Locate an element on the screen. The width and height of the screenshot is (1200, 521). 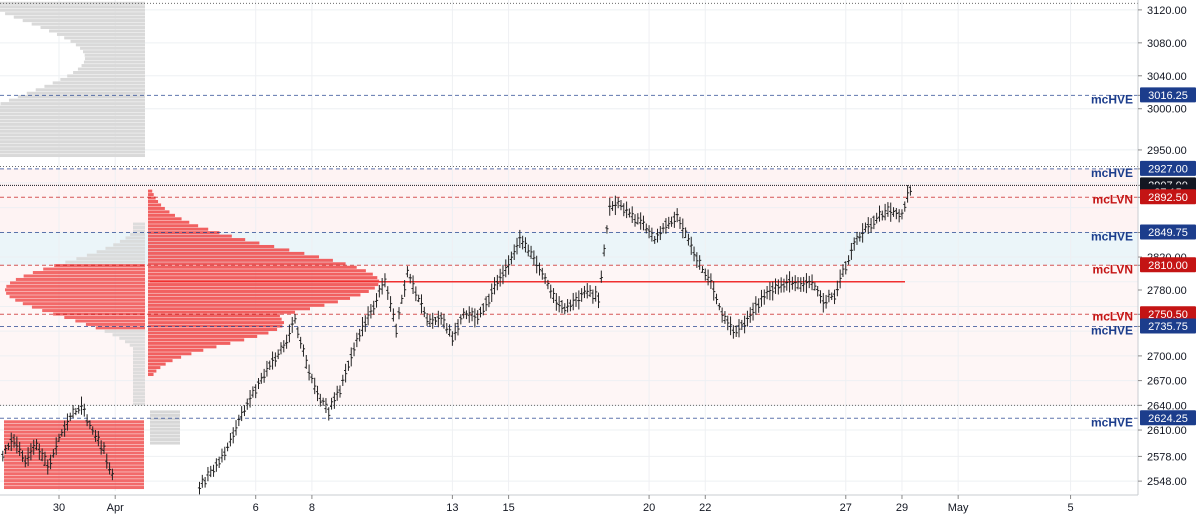
price-badge-label: 2624.25 is located at coordinates (1168, 419).